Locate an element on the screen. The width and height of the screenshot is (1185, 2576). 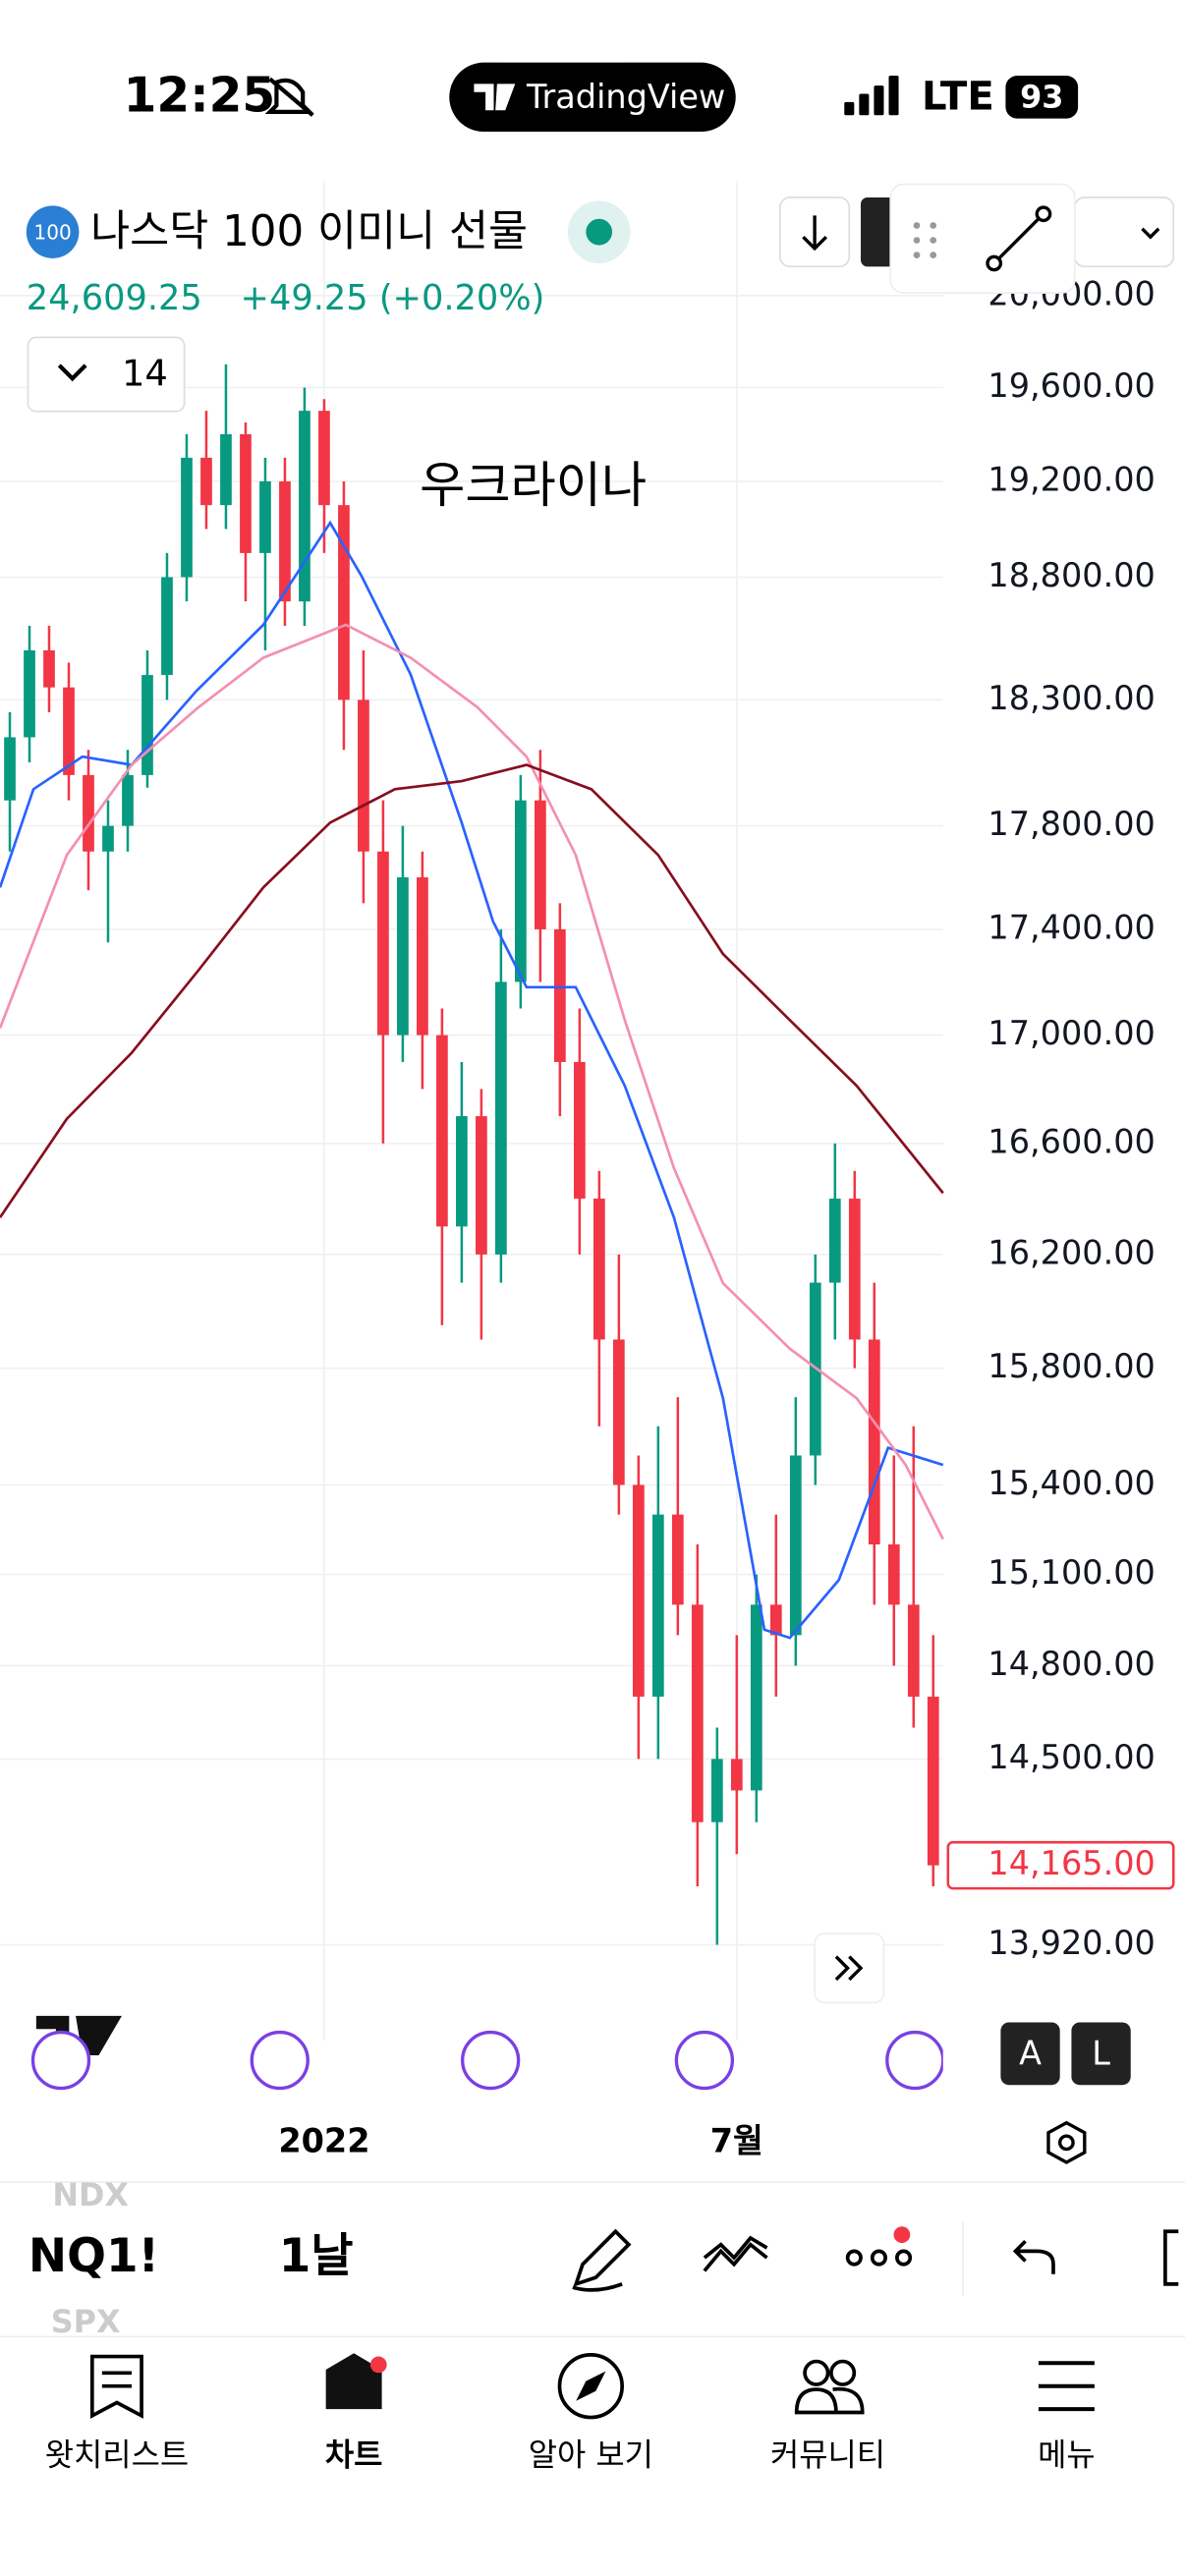
prev-symbol: NDX is located at coordinates (91, 2194).